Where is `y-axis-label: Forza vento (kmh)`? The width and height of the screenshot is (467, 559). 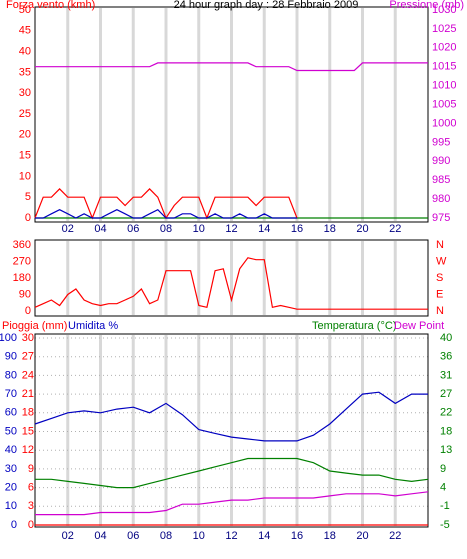 y-axis-label: Forza vento (kmh) is located at coordinates (50, 5).